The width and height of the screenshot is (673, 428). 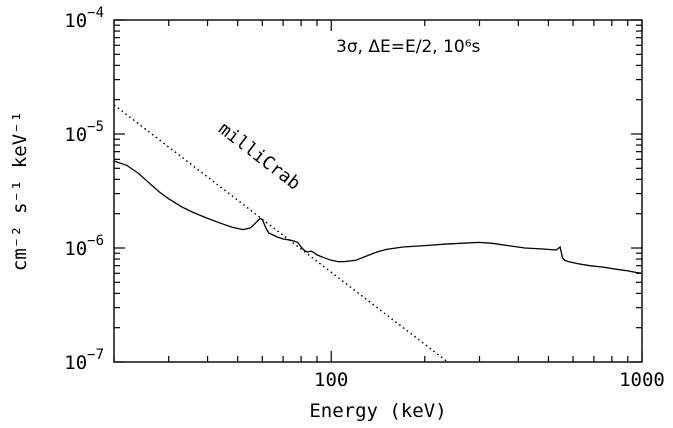 What do you see at coordinates (642, 380) in the screenshot?
I see `x-tick-label: 1000` at bounding box center [642, 380].